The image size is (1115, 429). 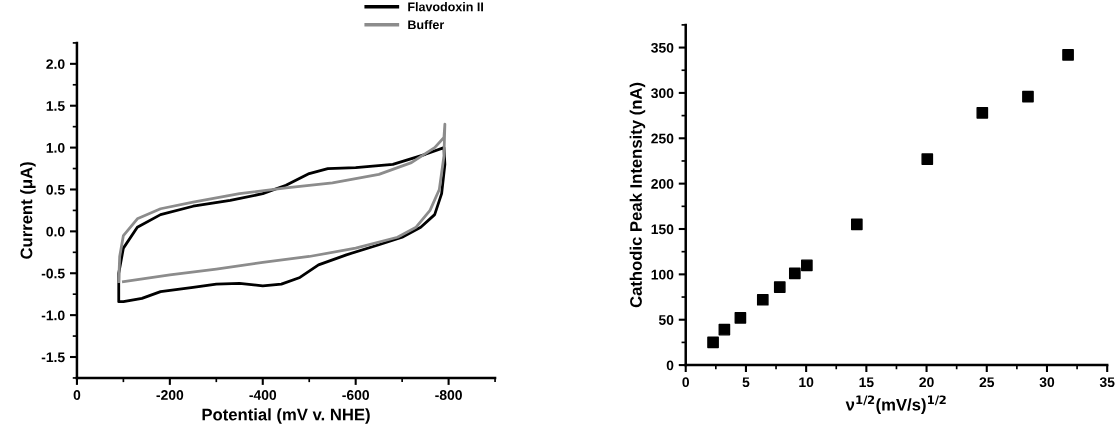 I want to click on y-tick-label: 0, so click(x=670, y=365).